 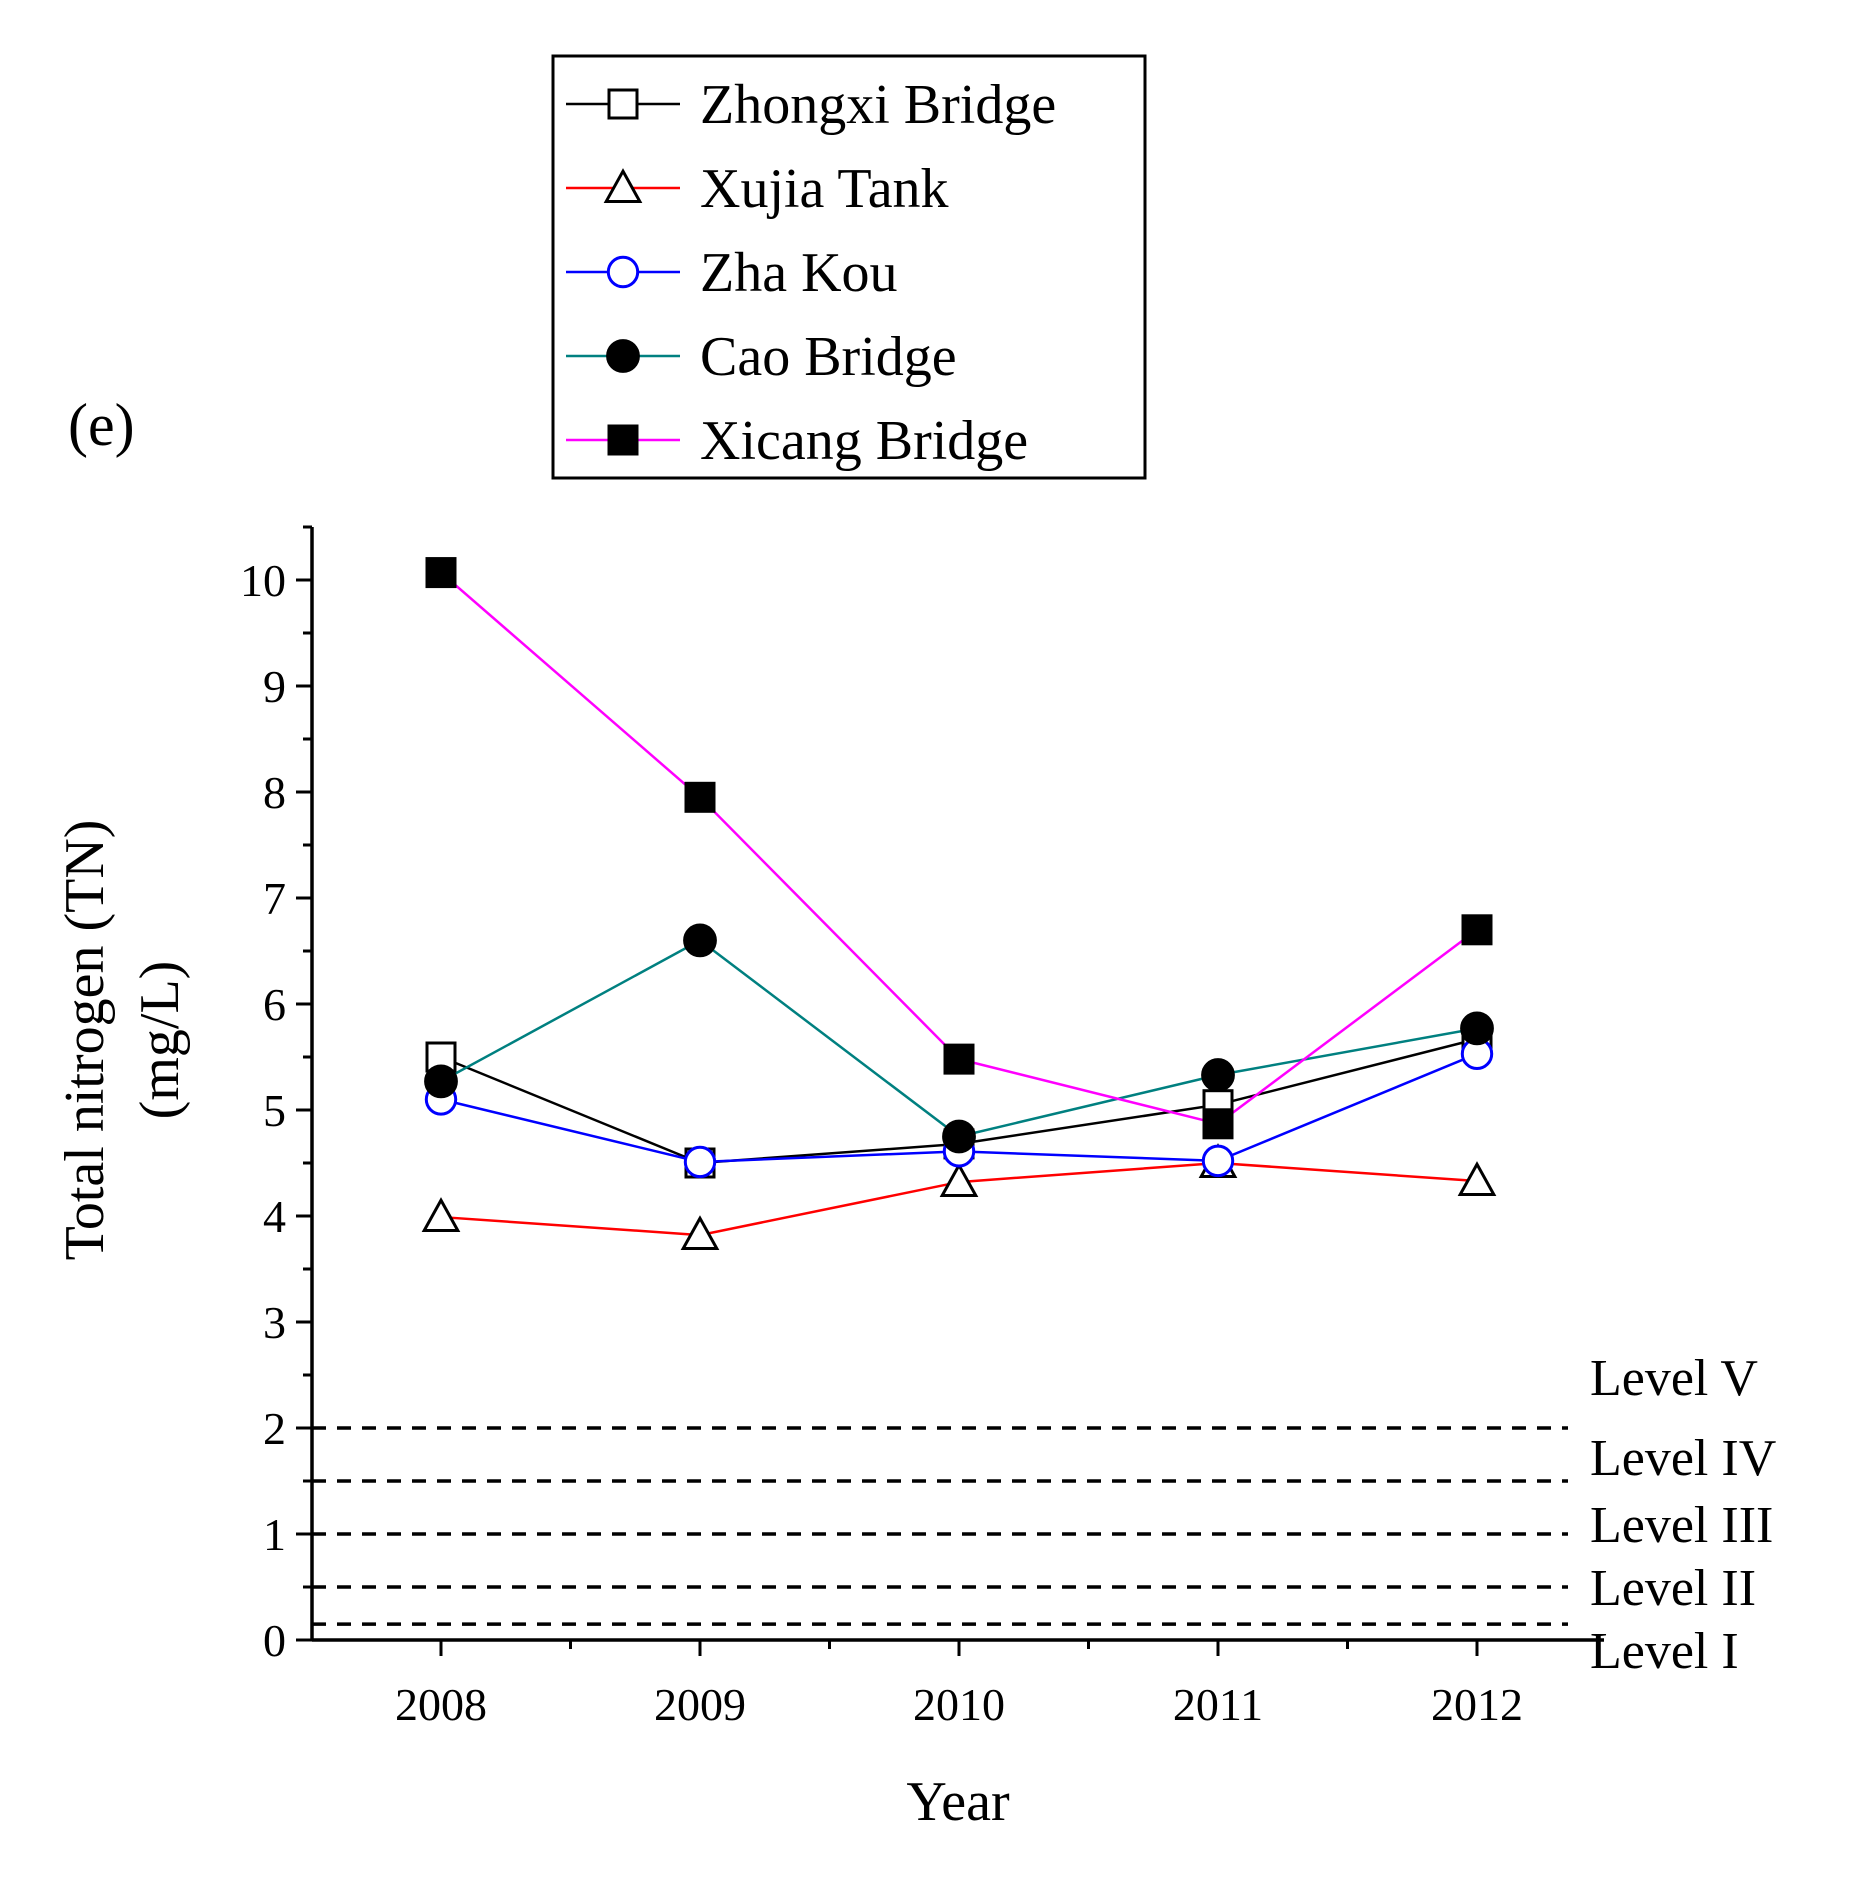 I want to click on x-tick-label: 2012, so click(x=1477, y=1704).